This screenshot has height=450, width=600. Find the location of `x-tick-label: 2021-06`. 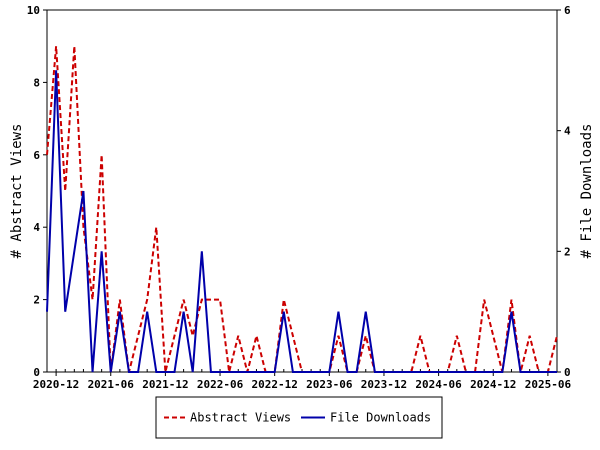

x-tick-label: 2021-06 is located at coordinates (111, 384).